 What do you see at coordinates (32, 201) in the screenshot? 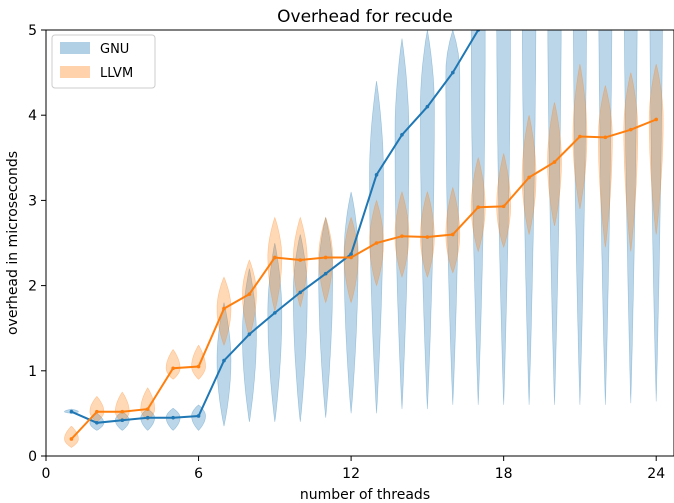
I see `y-tick-label: 3` at bounding box center [32, 201].